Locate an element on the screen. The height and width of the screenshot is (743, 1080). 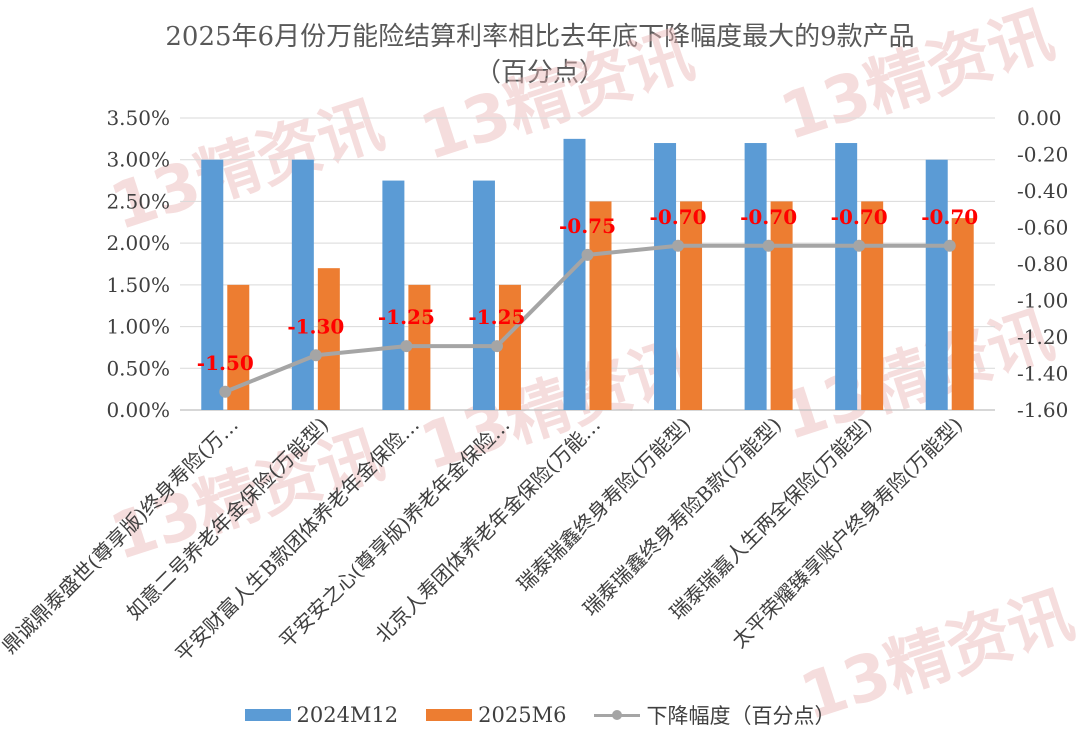
chart-legend: 2024M12 2025M6 下降幅度（百分点） is located at coordinates (540, 715).